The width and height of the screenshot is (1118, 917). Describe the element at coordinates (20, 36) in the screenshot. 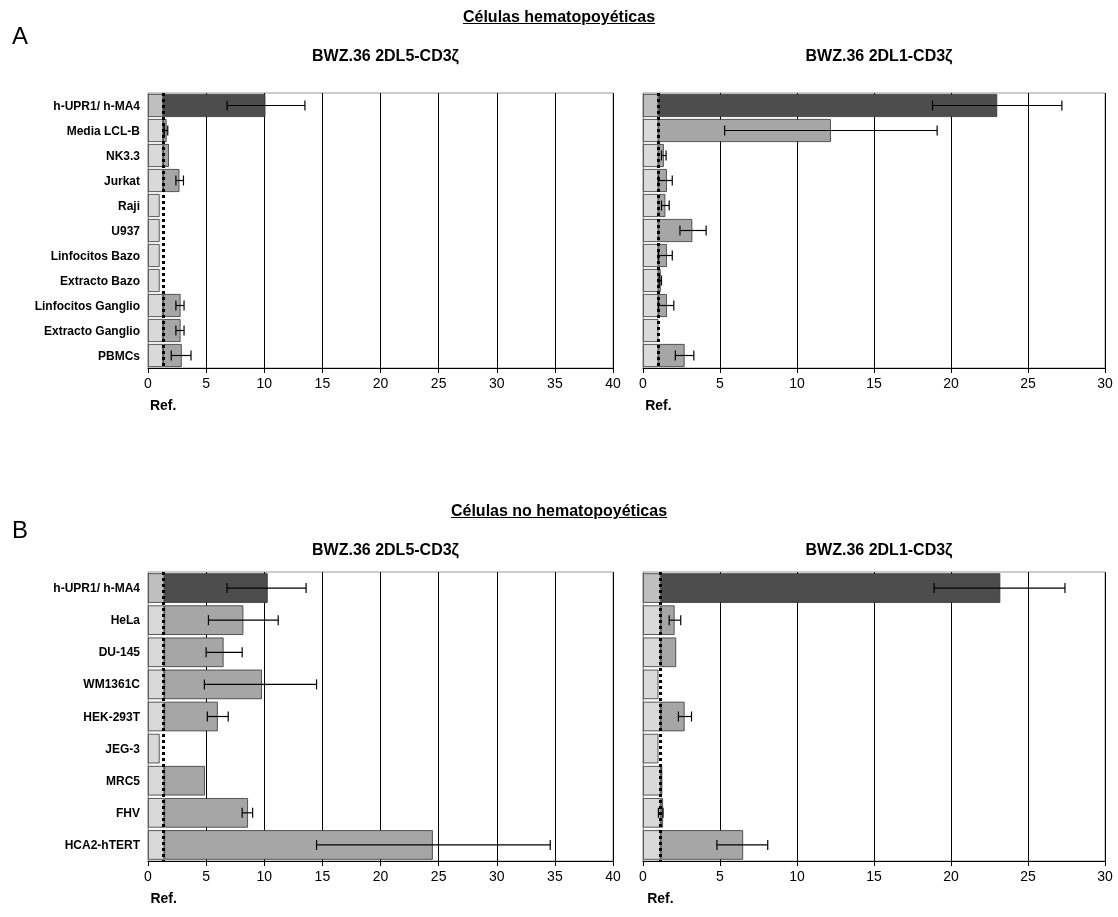

I see `text: A` at that location.